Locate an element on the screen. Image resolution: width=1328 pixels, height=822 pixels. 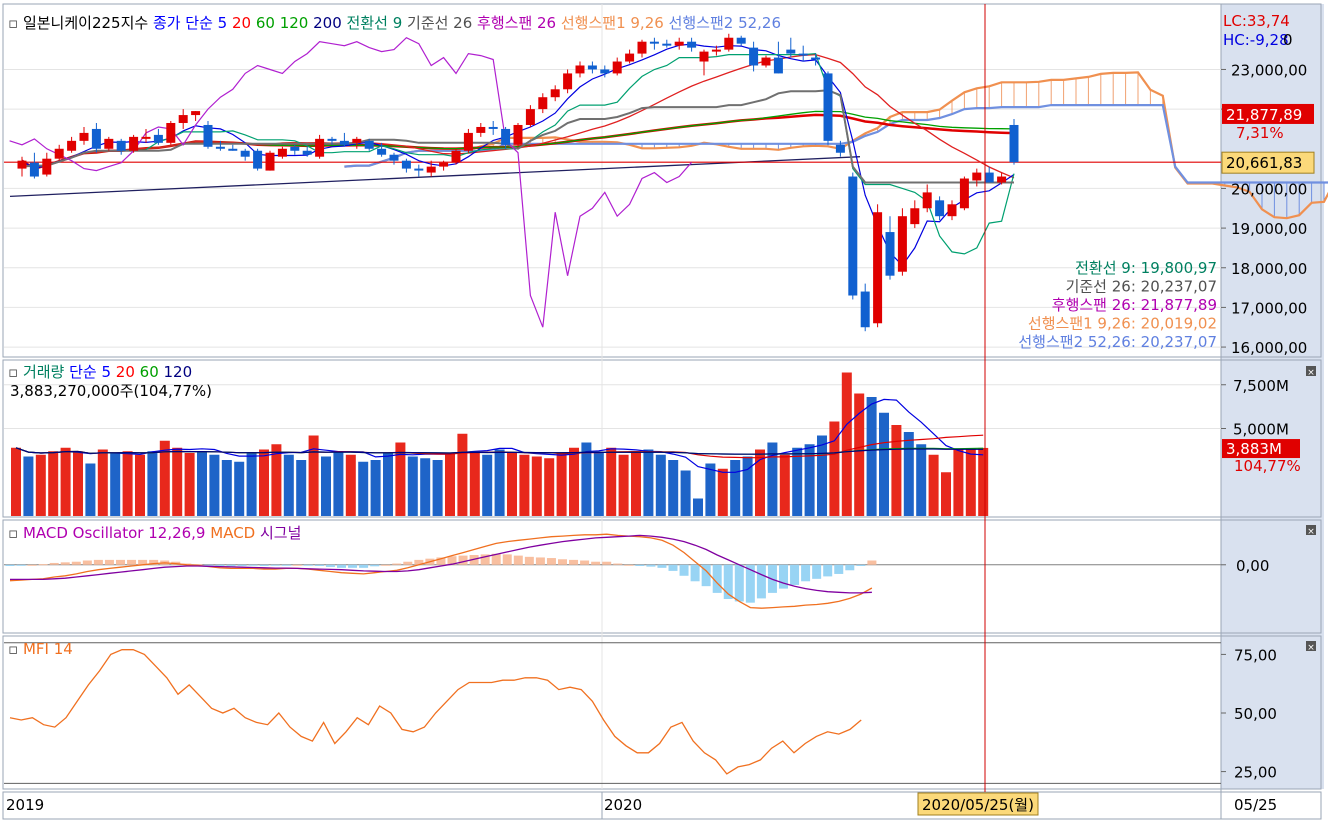
volume-current-label: 3,883M is located at coordinates (1261, 449).